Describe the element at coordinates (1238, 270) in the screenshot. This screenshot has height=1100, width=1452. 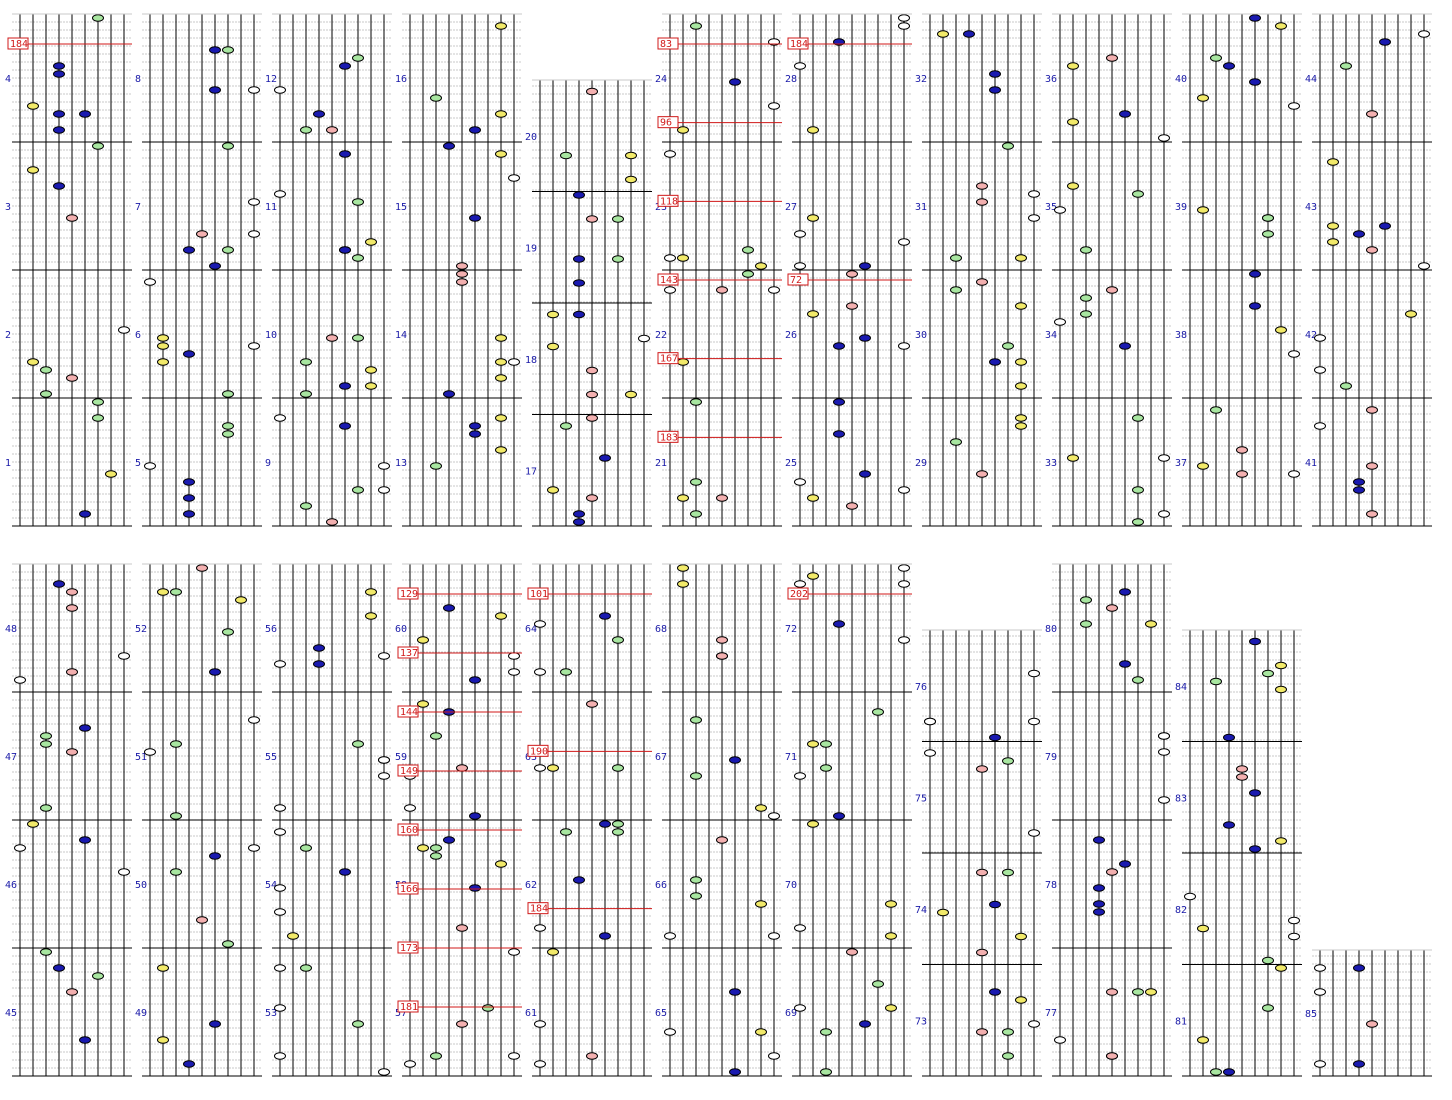
I see `measure-column-c10: 37 38 39 40` at that location.